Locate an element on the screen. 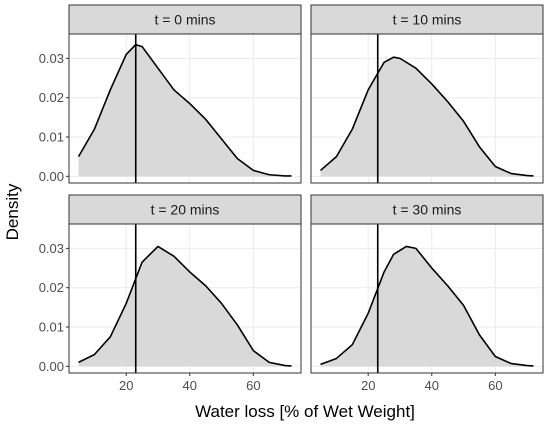 The image size is (550, 424). facet-label: t = 10 mins is located at coordinates (427, 20).